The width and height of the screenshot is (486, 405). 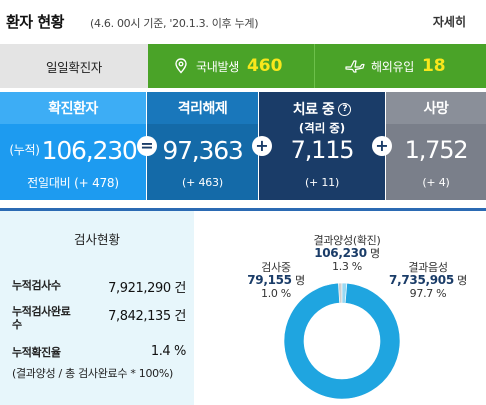 What do you see at coordinates (73, 108) in the screenshot?
I see `stat-confirmed-title: 확진환자` at bounding box center [73, 108].